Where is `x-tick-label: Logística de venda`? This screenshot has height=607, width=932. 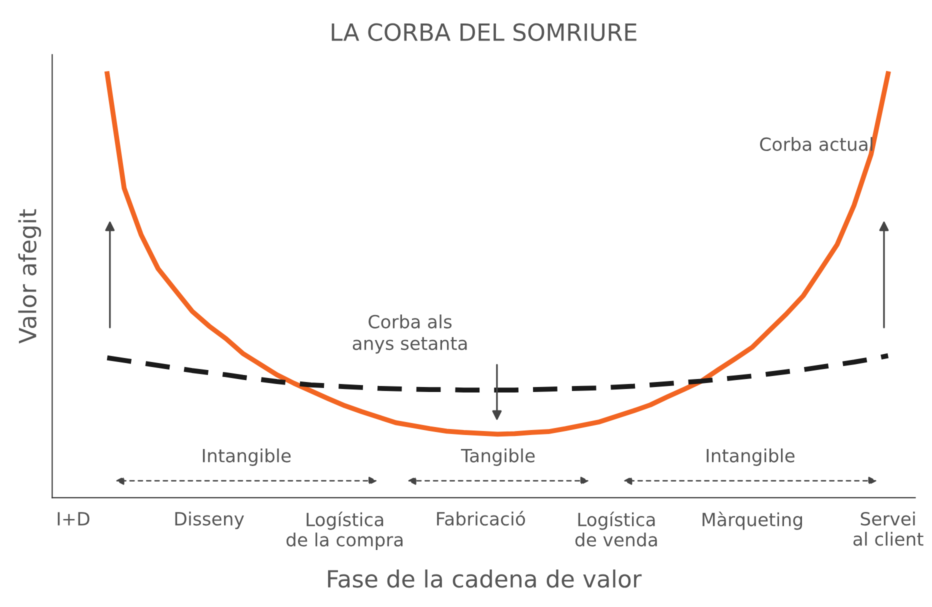 x-tick-label: Logística de venda is located at coordinates (616, 529).